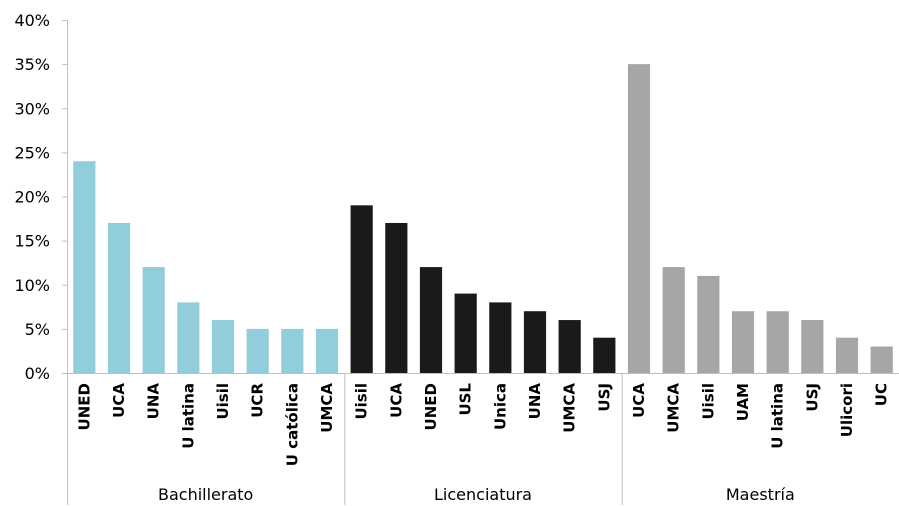  I want to click on group-label: Bachillerato, so click(205, 494).